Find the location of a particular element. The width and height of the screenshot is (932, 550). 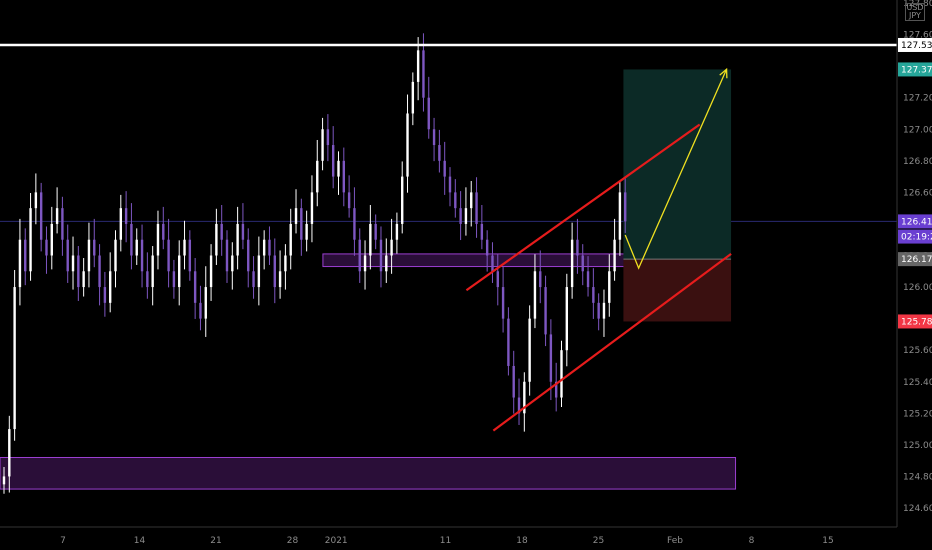

time-tick-label: 2021 is located at coordinates (336, 541).